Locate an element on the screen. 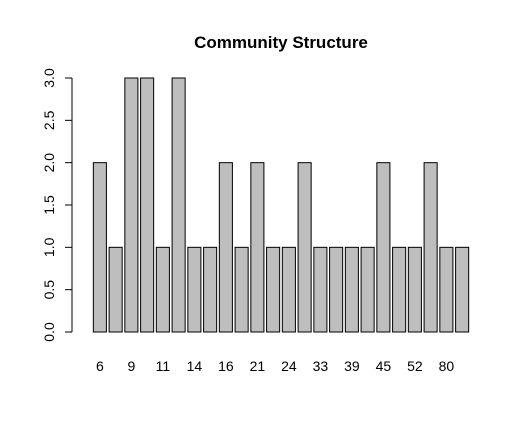  y-tick-label-1.5: 1.5 is located at coordinates (49, 205).